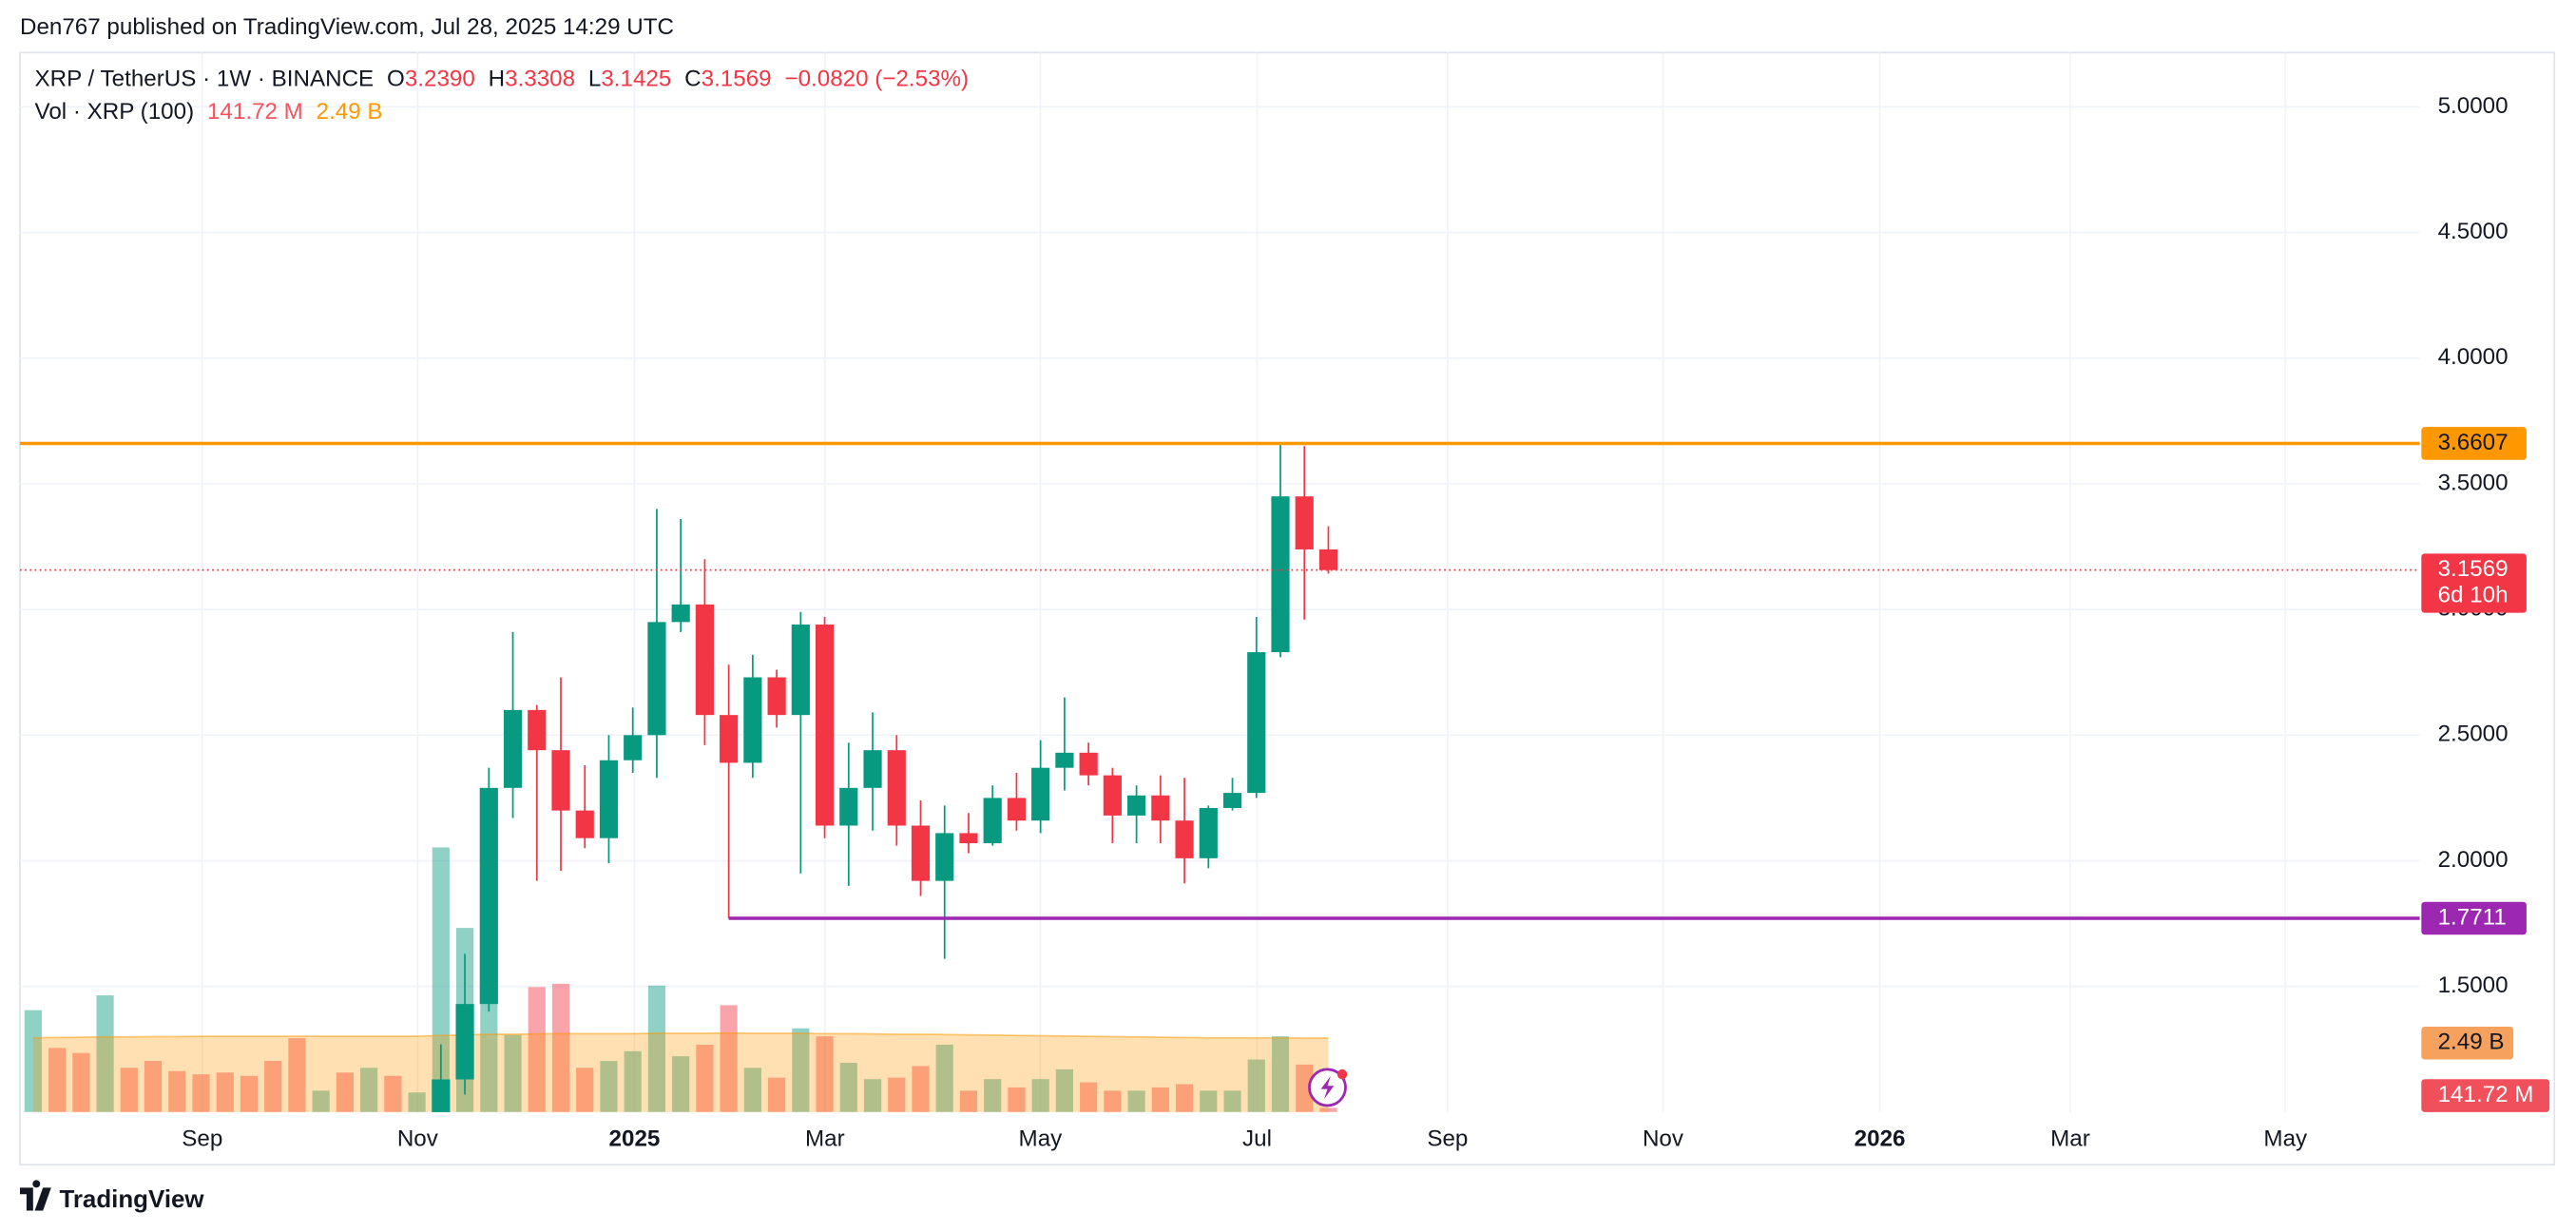 The width and height of the screenshot is (2576, 1232). What do you see at coordinates (2473, 860) in the screenshot?
I see `y-tick-label: 2.0000` at bounding box center [2473, 860].